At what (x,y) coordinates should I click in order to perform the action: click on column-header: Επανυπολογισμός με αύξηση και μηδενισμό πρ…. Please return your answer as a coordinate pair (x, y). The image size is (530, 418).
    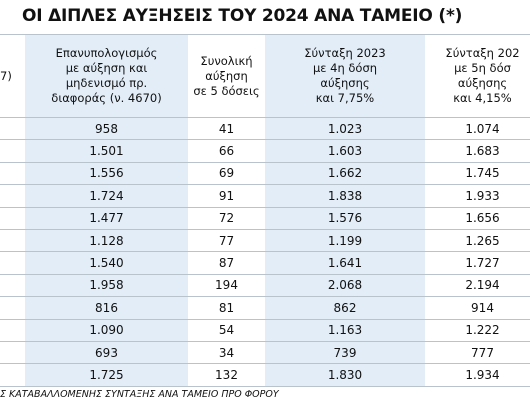
    Looking at the image, I should click on (106, 76).